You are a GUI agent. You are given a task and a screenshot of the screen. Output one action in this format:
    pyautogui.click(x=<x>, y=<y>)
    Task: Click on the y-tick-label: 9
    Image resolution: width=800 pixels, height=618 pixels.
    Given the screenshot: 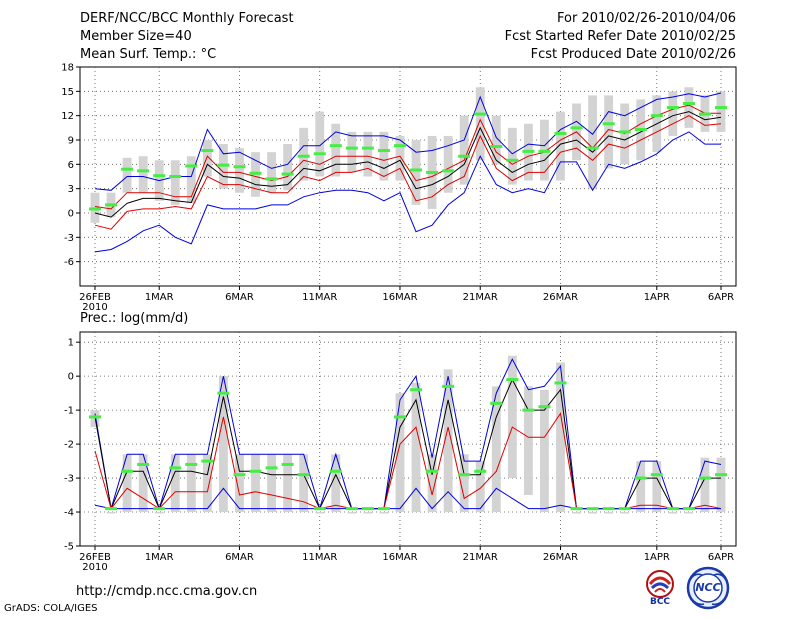 What is the action you would take?
    pyautogui.click(x=71, y=141)
    